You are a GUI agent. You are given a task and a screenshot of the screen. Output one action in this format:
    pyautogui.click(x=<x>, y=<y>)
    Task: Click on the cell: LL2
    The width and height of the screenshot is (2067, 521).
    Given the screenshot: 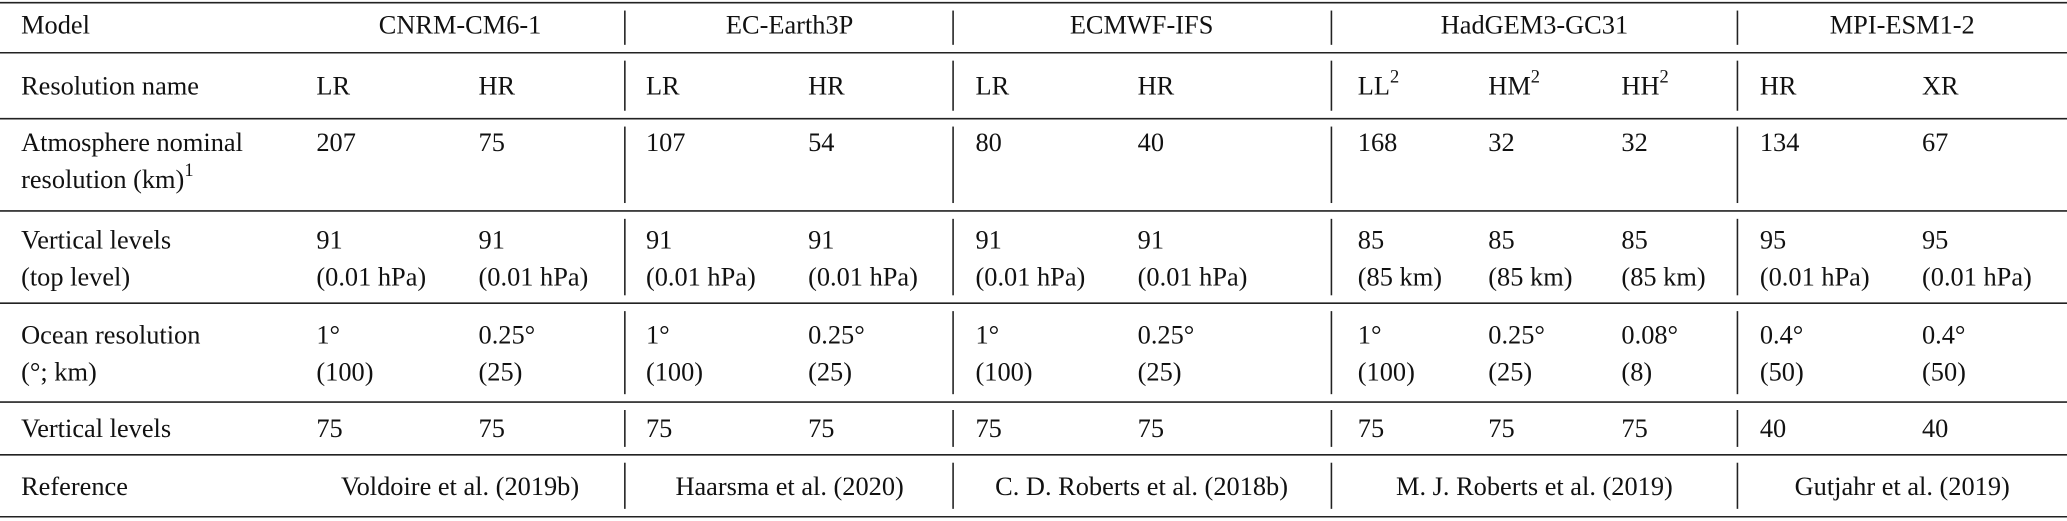 What is the action you would take?
    pyautogui.click(x=1378, y=84)
    